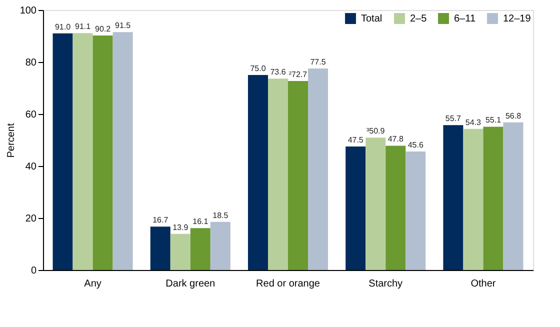 The width and height of the screenshot is (560, 327). I want to click on x-tick-label: Red or orange, so click(288, 284).